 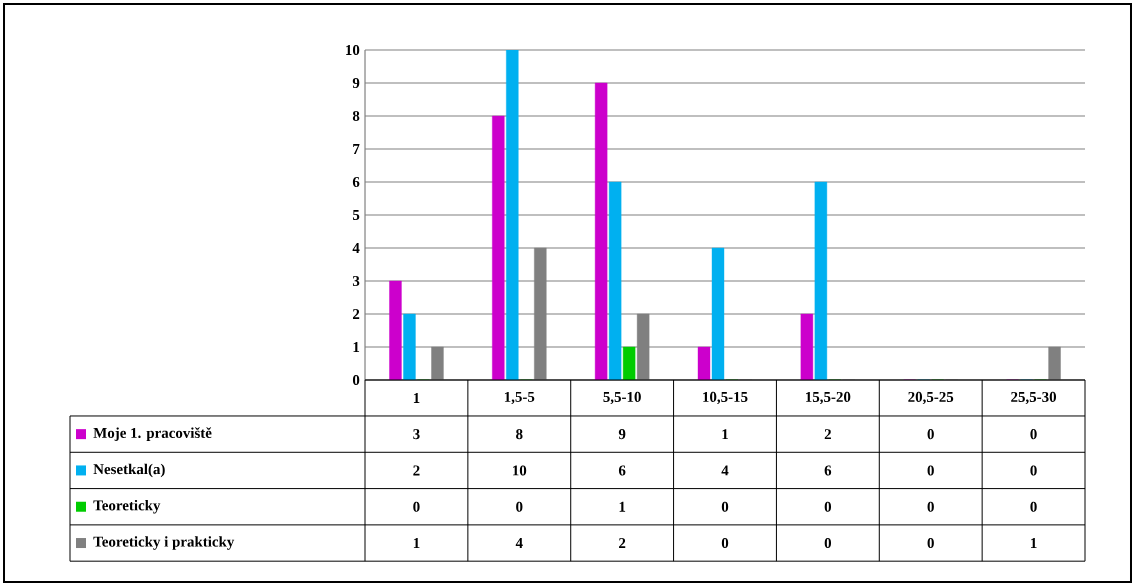 What do you see at coordinates (356, 280) in the screenshot?
I see `y-tick-label: 3` at bounding box center [356, 280].